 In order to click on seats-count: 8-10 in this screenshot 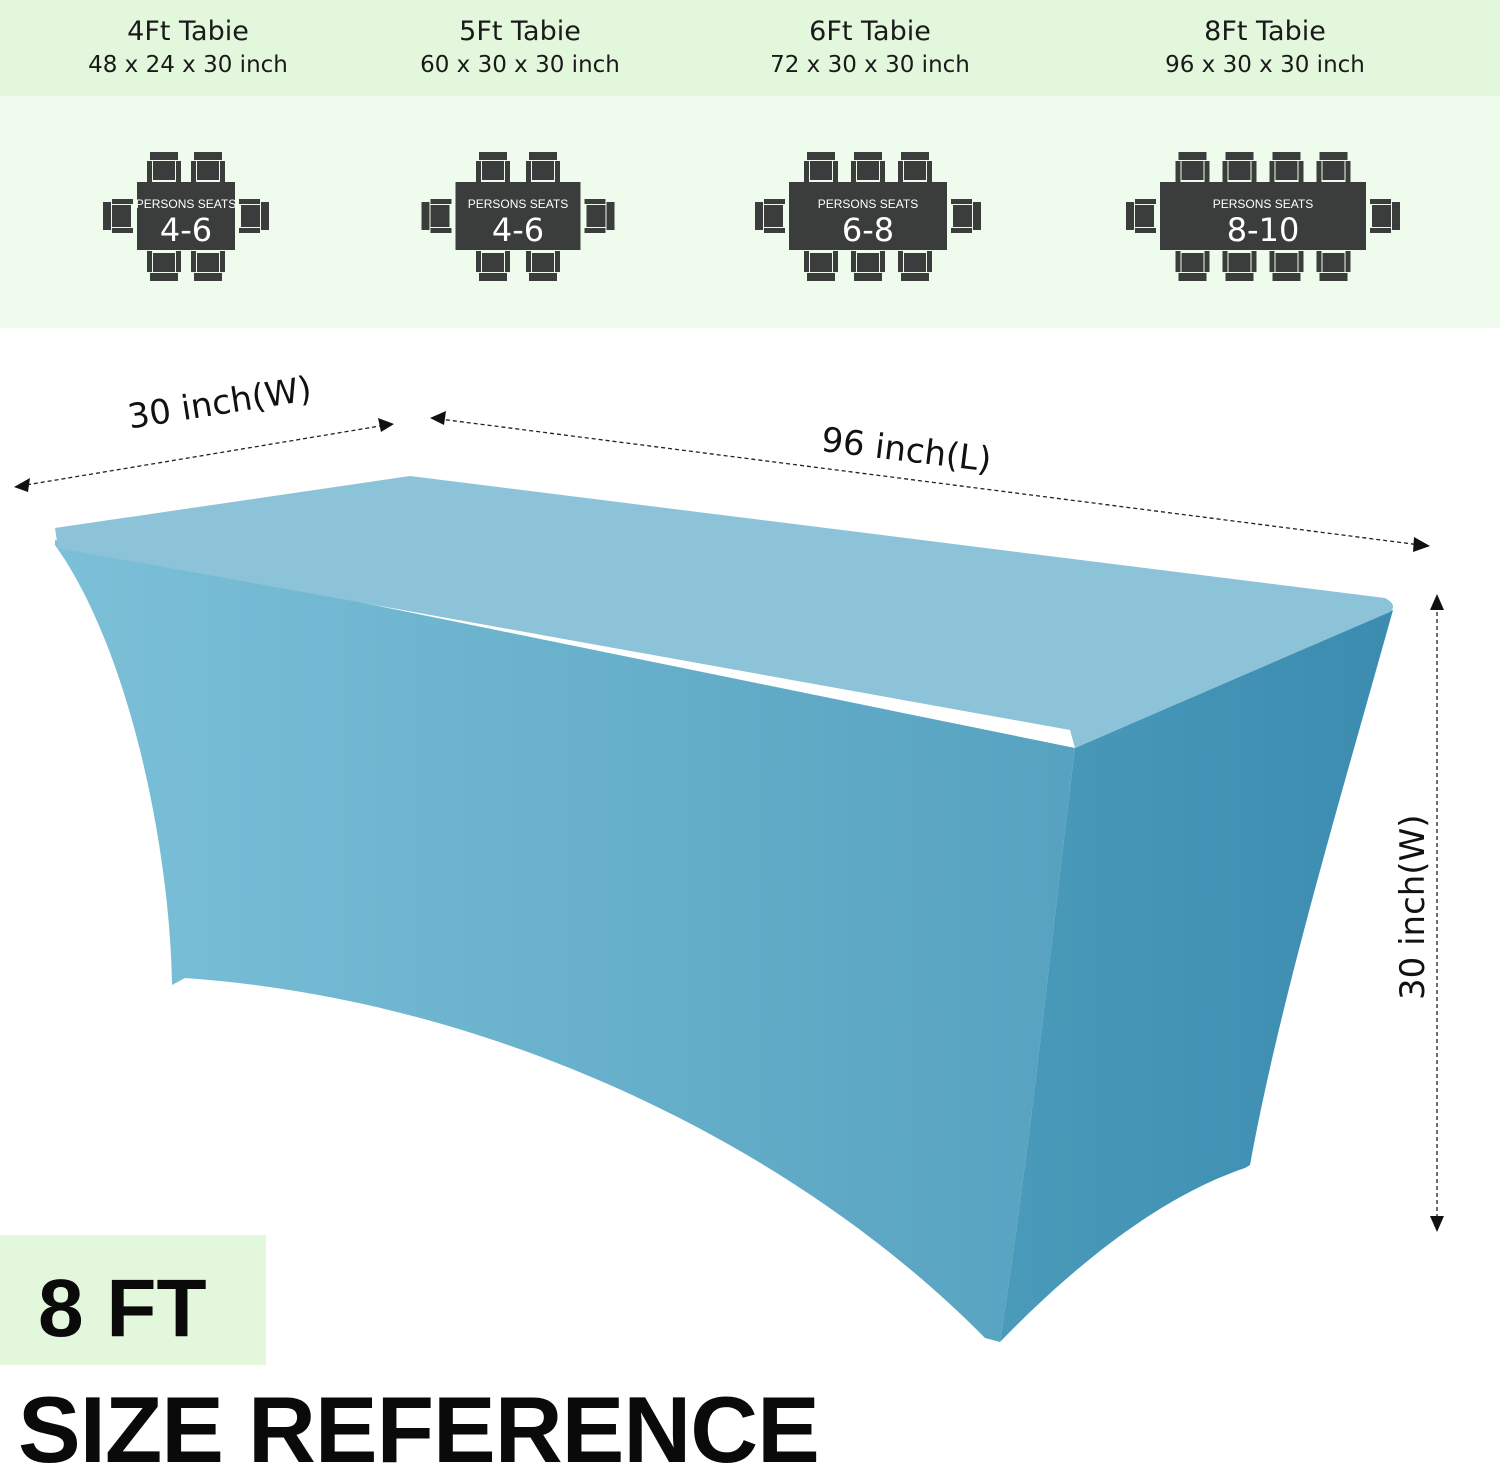, I will do `click(1263, 230)`.